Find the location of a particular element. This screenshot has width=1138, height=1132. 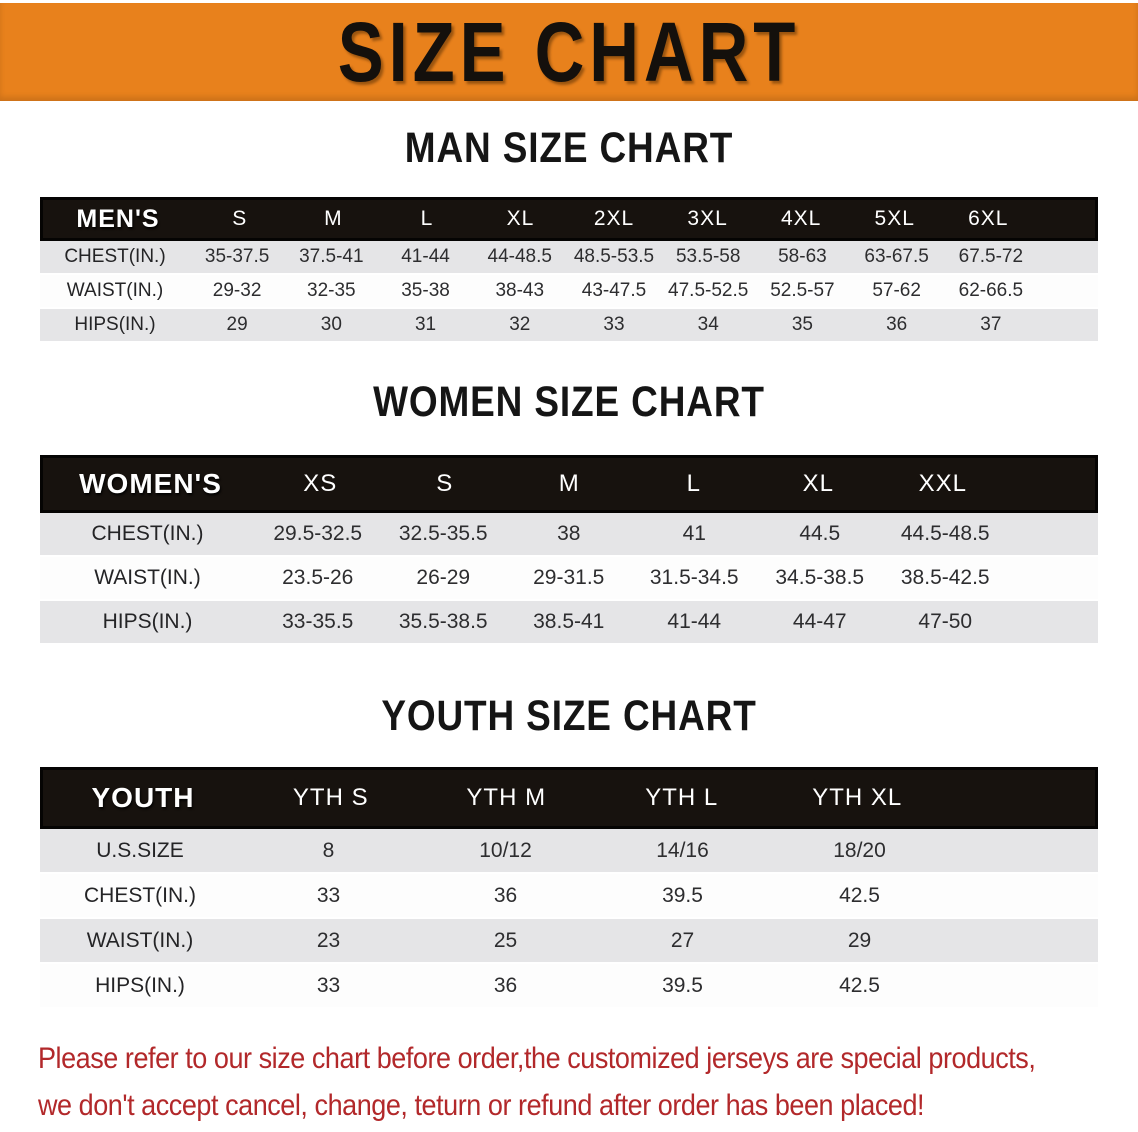

column-header: 5XL is located at coordinates (894, 218).